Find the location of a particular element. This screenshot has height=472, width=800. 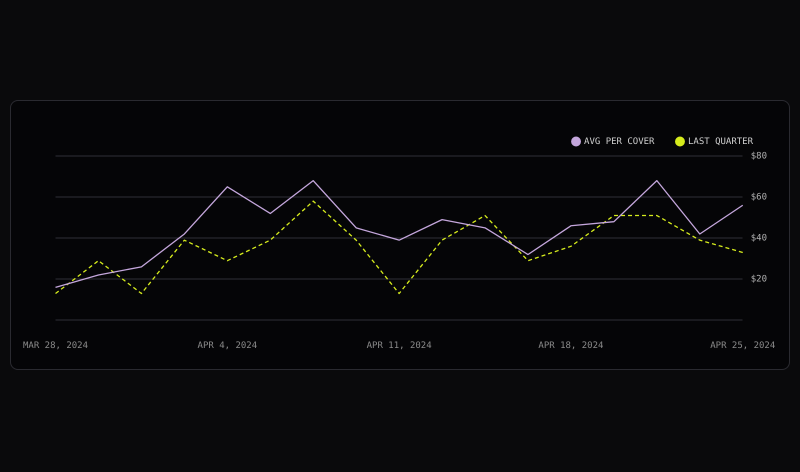

legend-label: AVG PER COVER is located at coordinates (620, 141).